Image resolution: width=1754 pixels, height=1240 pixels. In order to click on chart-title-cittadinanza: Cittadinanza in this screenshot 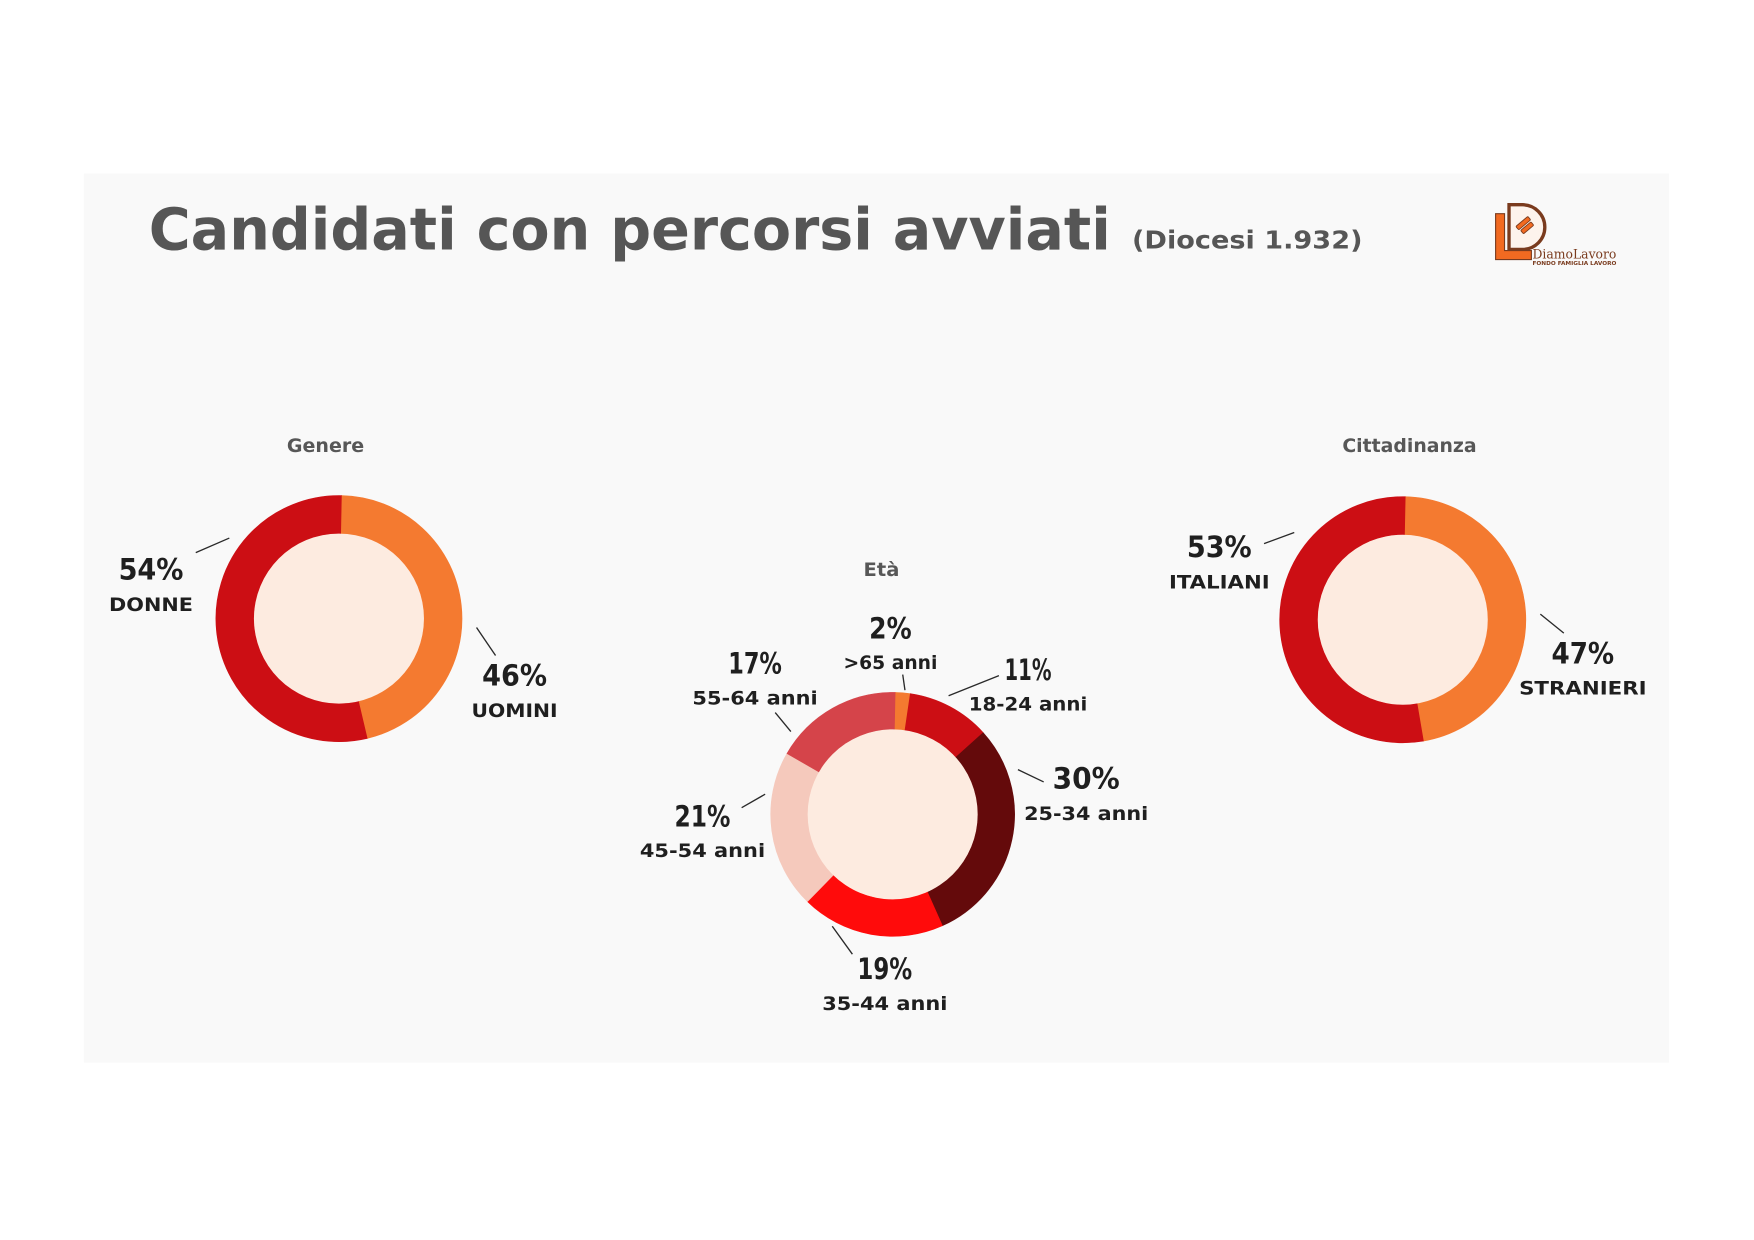, I will do `click(1409, 446)`.